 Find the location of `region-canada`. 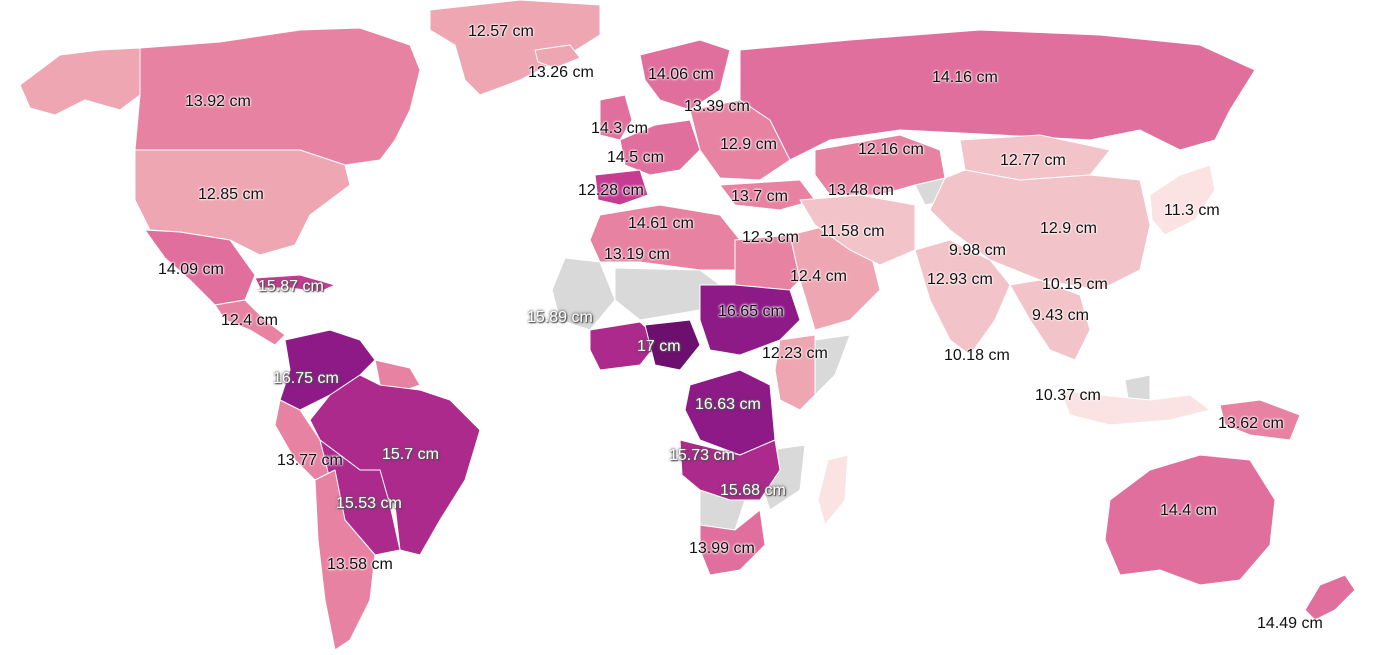

region-canada is located at coordinates (277, 96).